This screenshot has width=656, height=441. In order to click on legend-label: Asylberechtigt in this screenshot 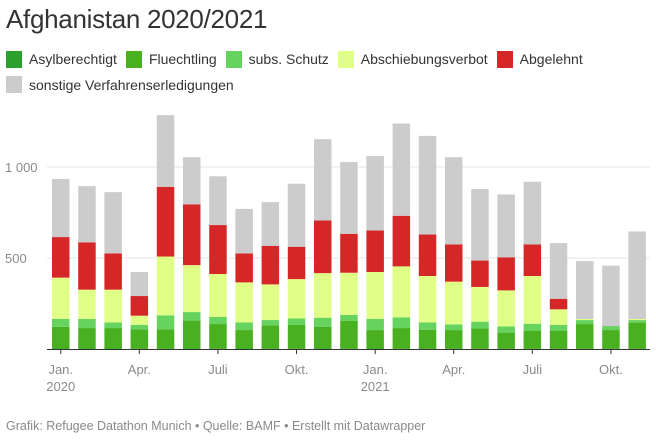, I will do `click(73, 59)`.